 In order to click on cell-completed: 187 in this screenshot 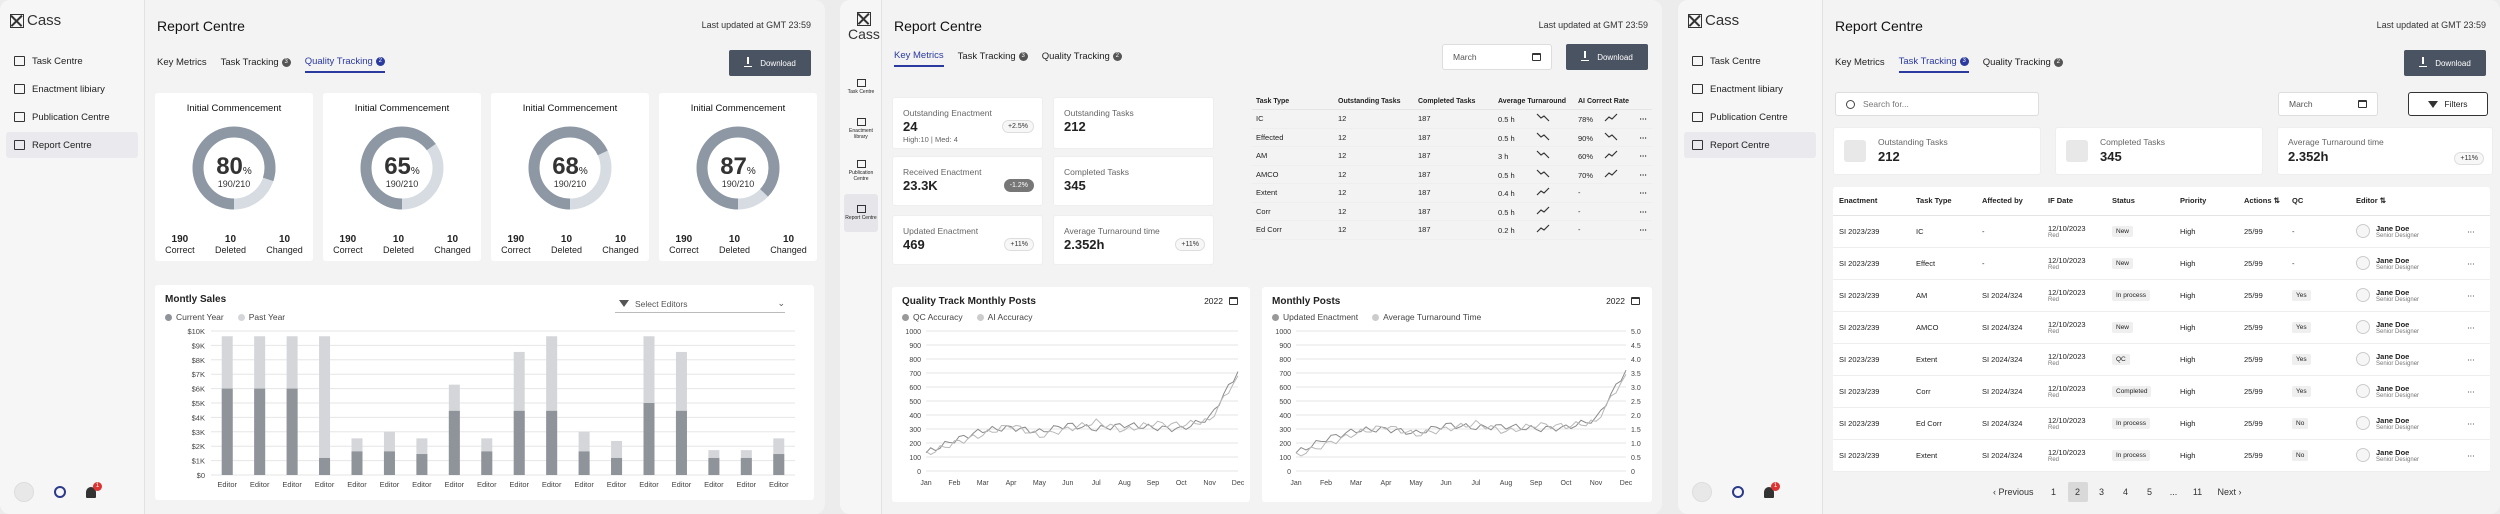, I will do `click(1454, 174)`.